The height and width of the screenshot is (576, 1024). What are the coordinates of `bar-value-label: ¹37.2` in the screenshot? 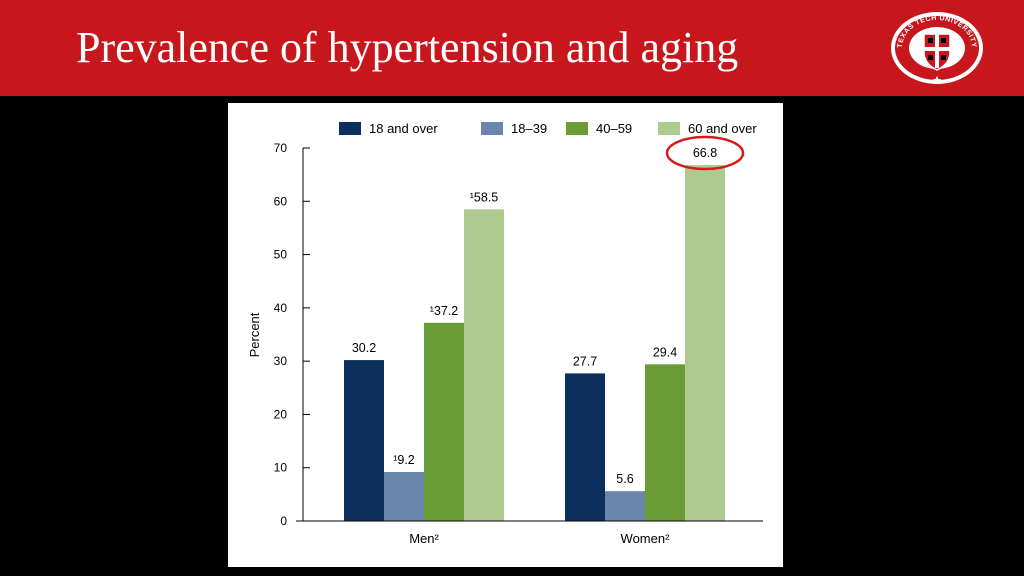 It's located at (444, 311).